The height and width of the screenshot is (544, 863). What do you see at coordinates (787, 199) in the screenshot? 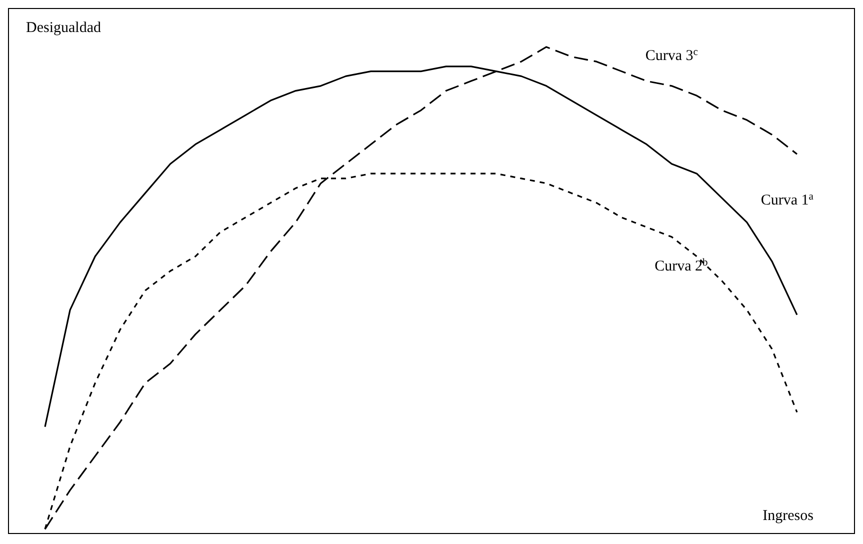
I see `series-label: Curva 1$^{a}$` at bounding box center [787, 199].